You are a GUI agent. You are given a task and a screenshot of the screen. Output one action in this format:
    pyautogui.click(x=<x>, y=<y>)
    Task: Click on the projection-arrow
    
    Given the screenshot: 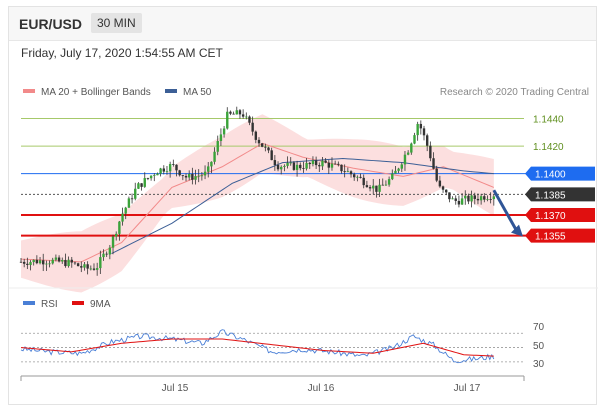 What is the action you would take?
    pyautogui.click(x=505, y=210)
    